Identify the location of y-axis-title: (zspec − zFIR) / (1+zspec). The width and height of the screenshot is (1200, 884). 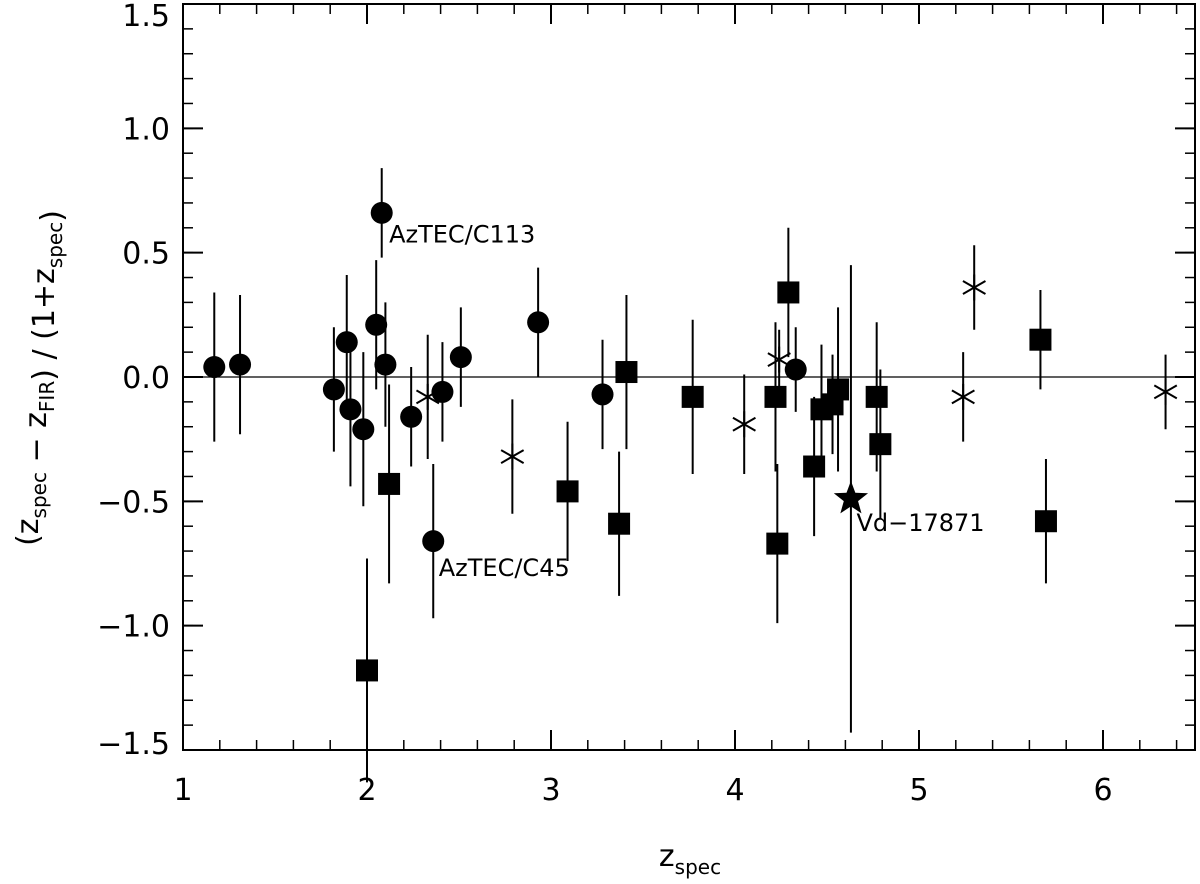
(40, 378).